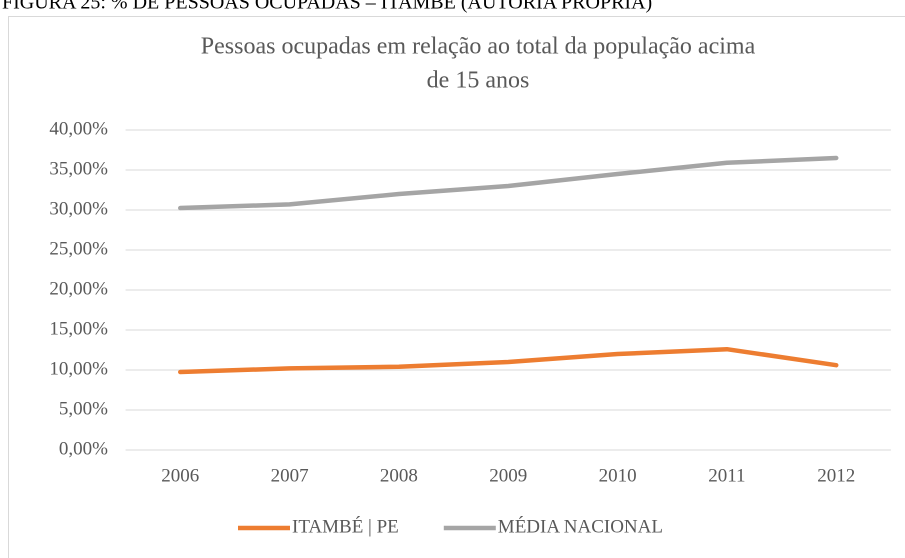 Image resolution: width=905 pixels, height=558 pixels. What do you see at coordinates (508, 475) in the screenshot?
I see `x-tick-label: 2009` at bounding box center [508, 475].